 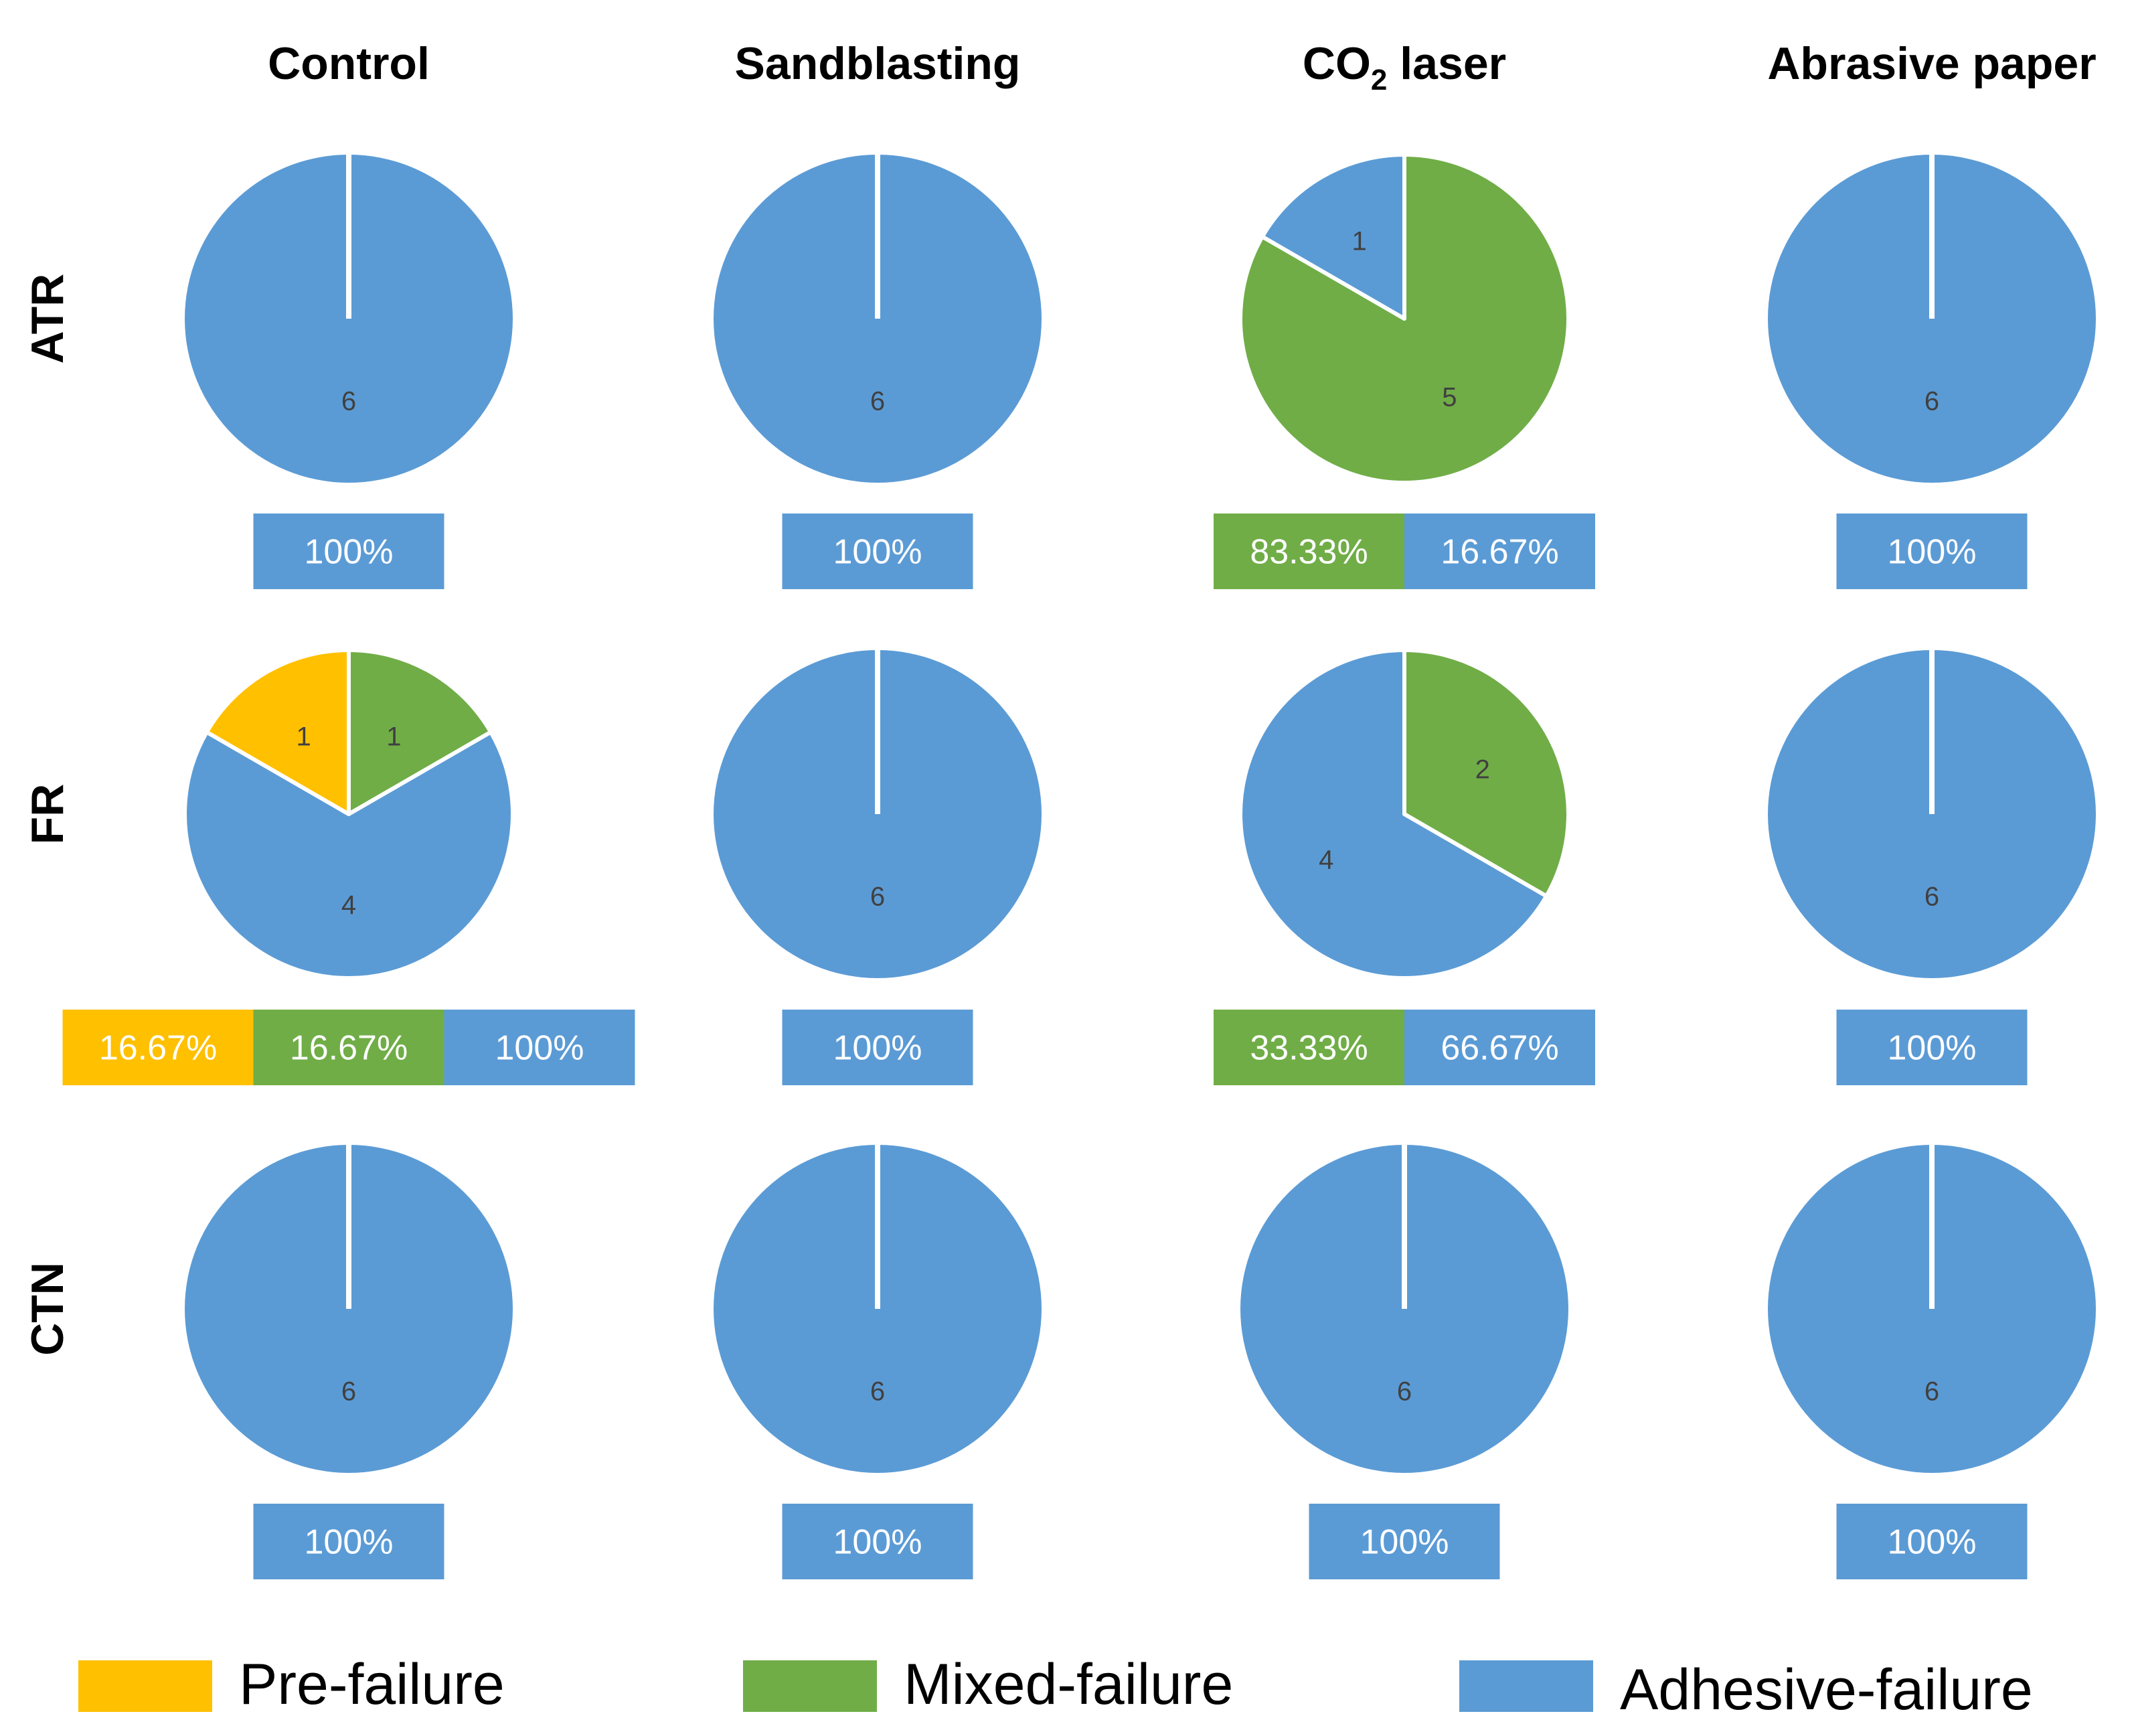 I want to click on percent-bar-atr-control: 100%, so click(x=348, y=551).